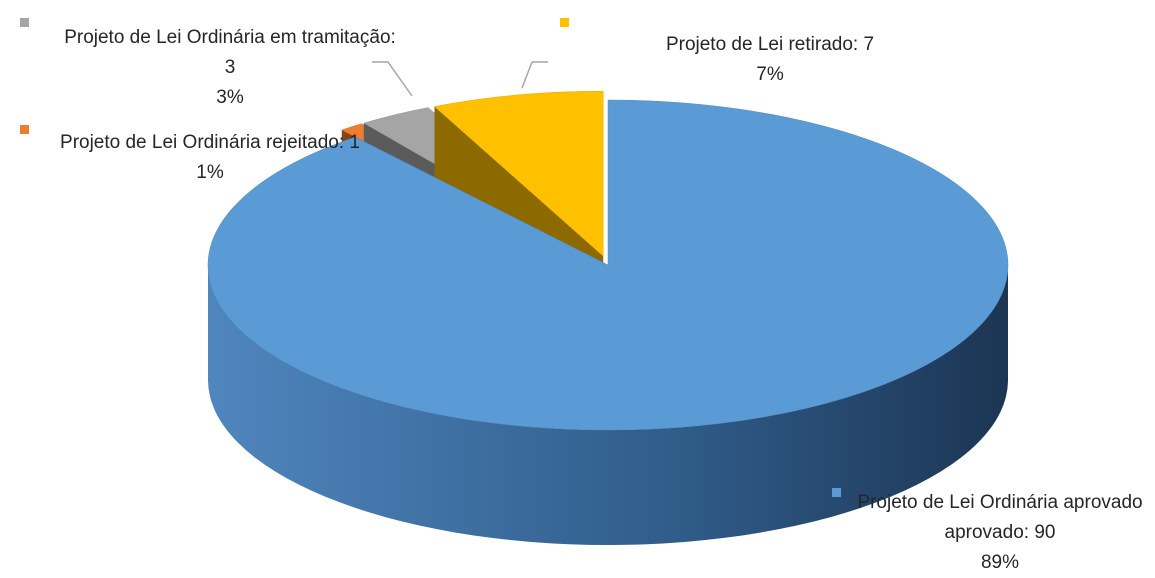 This screenshot has width=1155, height=578. What do you see at coordinates (1000, 562) in the screenshot?
I see `percent-label: 89%` at bounding box center [1000, 562].